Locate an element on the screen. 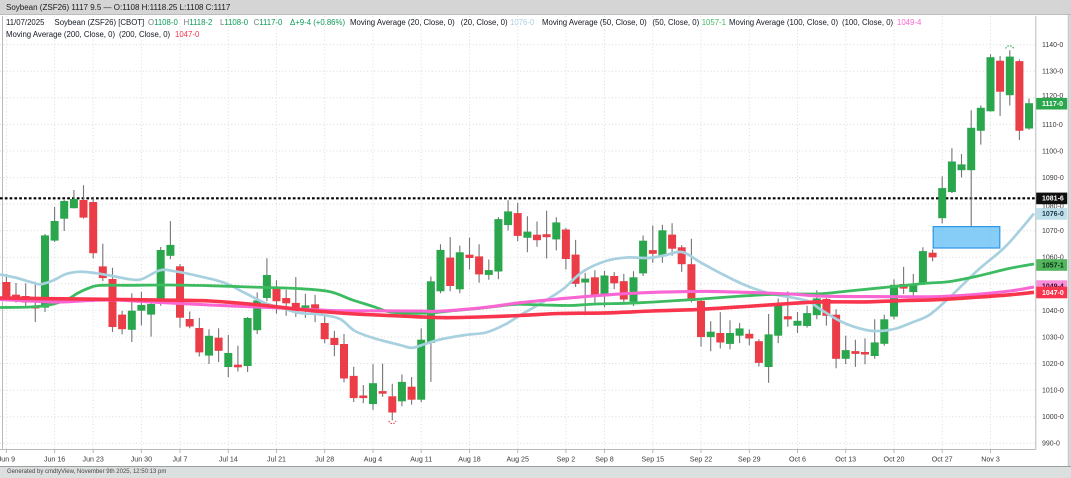 This screenshot has width=1071, height=478. svg-text: Sep 29 is located at coordinates (749, 460).